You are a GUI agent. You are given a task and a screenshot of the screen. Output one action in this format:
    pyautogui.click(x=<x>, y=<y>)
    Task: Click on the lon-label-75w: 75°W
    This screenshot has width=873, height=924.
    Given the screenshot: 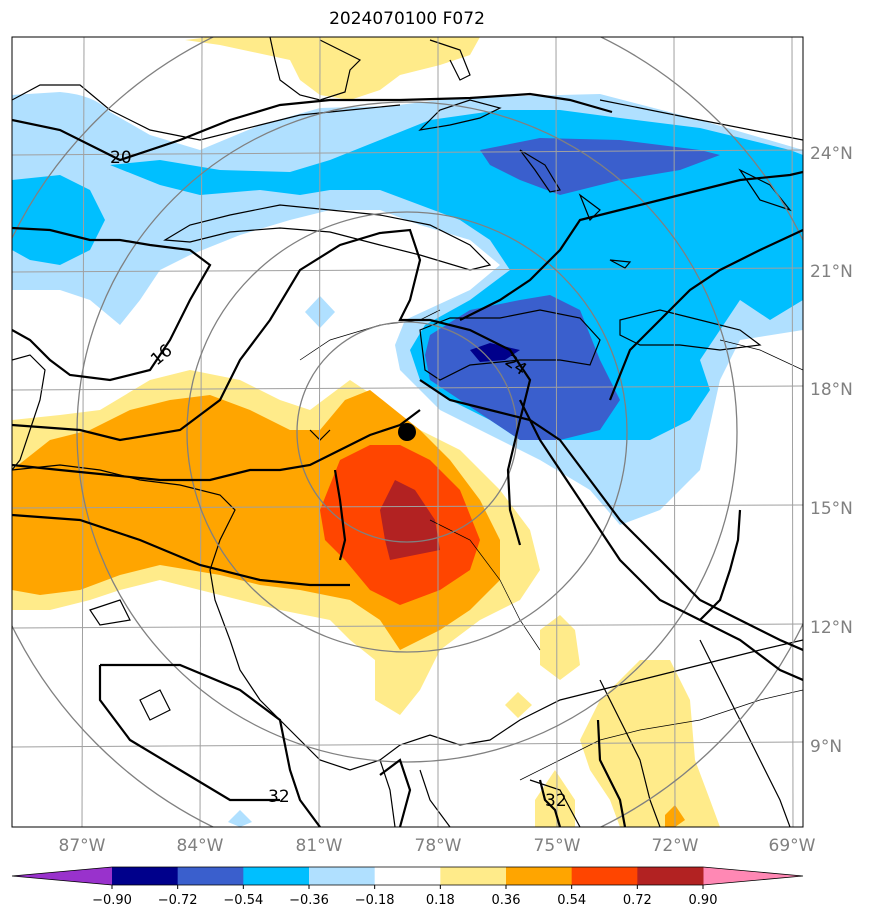 What is the action you would take?
    pyautogui.click(x=557, y=846)
    